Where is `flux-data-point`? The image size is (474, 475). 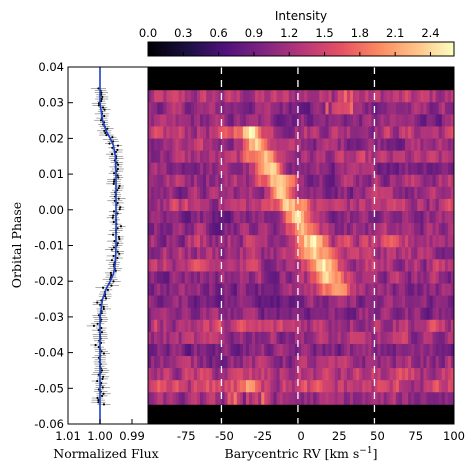 flux-data-point is located at coordinates (117, 243).